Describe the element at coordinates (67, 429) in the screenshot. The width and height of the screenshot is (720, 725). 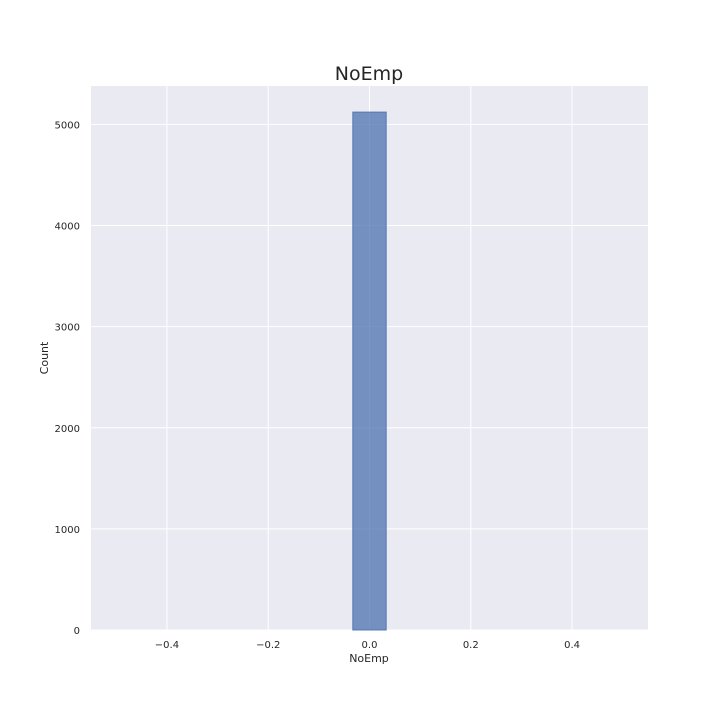
I see `y-tick-label: 2000` at that location.